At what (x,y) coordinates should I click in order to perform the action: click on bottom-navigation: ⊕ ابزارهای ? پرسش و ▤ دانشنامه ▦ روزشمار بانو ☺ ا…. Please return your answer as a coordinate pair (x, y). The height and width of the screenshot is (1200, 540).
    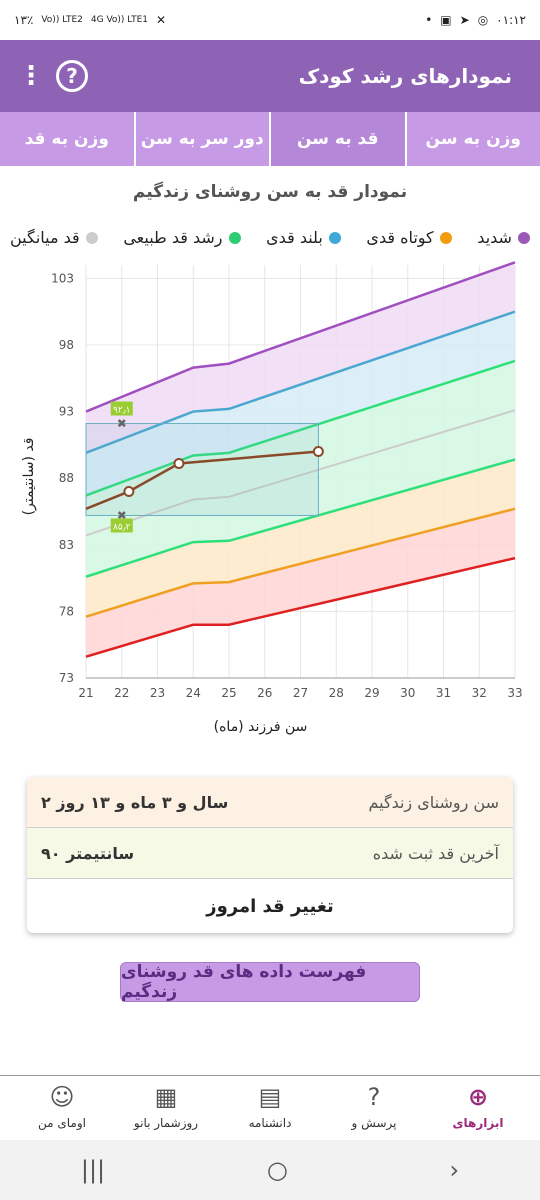
    Looking at the image, I should click on (270, 1107).